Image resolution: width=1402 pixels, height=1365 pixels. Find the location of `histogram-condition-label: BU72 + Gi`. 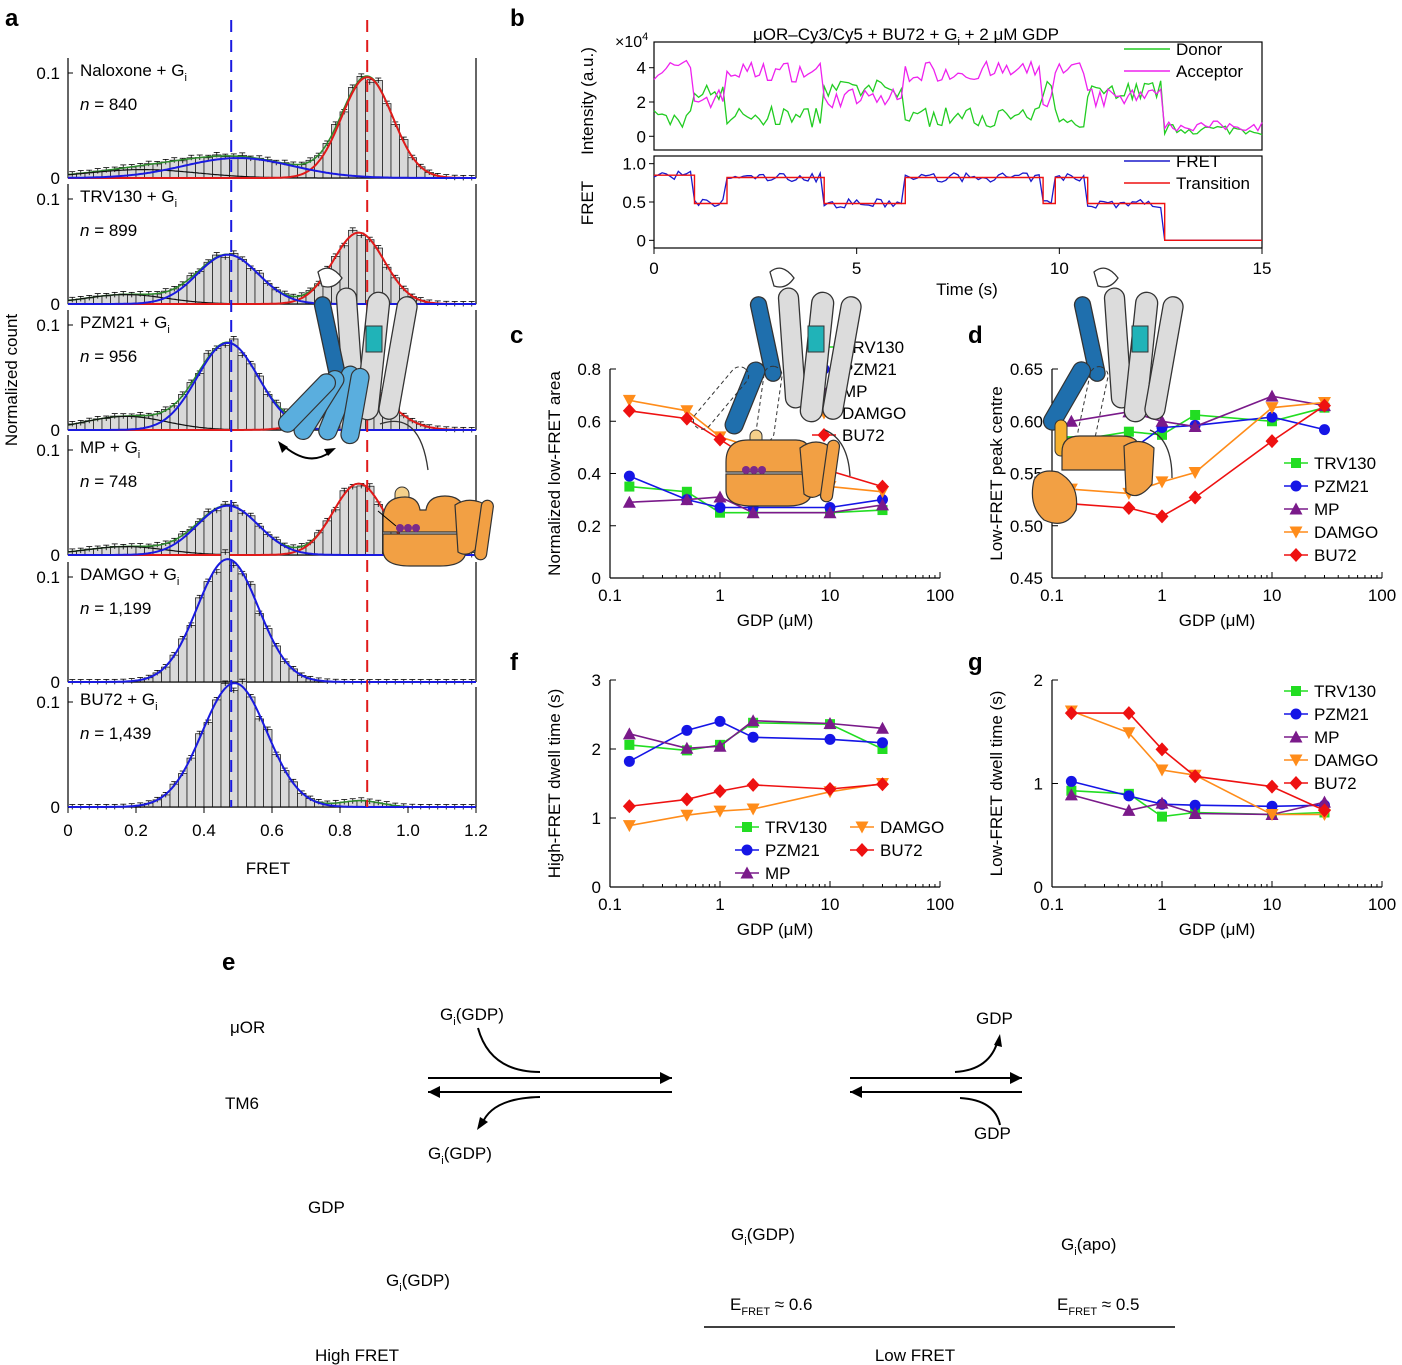

histogram-condition-label: BU72 + Gi is located at coordinates (119, 701).